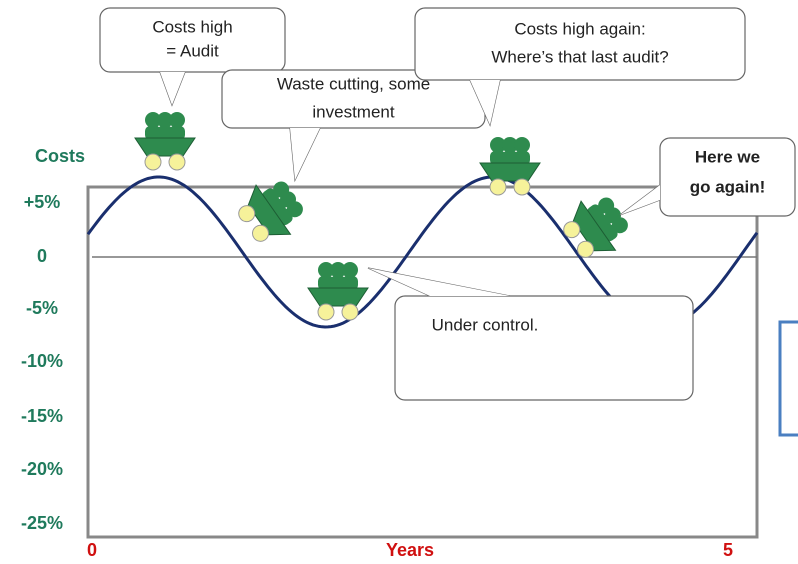  Describe the element at coordinates (42, 416) in the screenshot. I see `y-label: -15%` at that location.